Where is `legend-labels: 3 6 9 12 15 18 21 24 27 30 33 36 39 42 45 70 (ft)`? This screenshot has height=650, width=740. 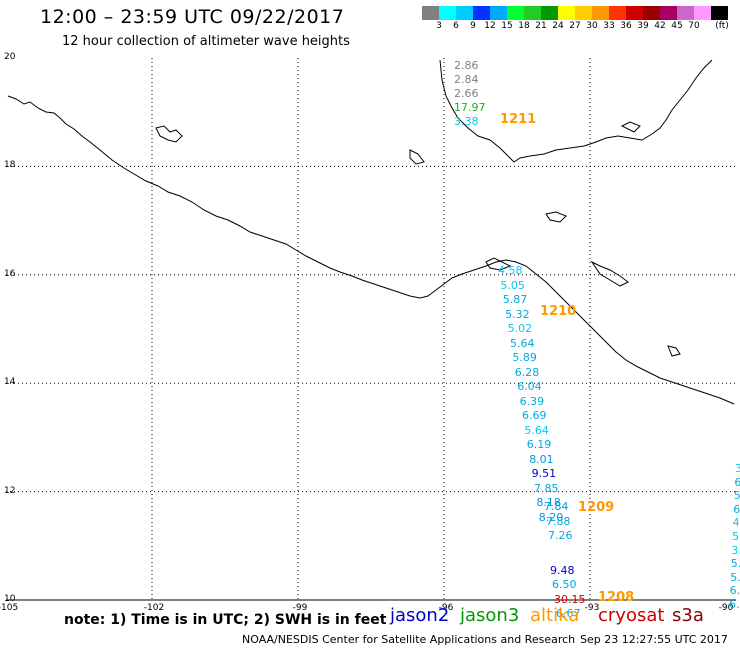
legend-labels: 3 6 9 12 15 18 21 24 27 30 33 36 39 42 45 70 (ft) is located at coordinates (581, 27).